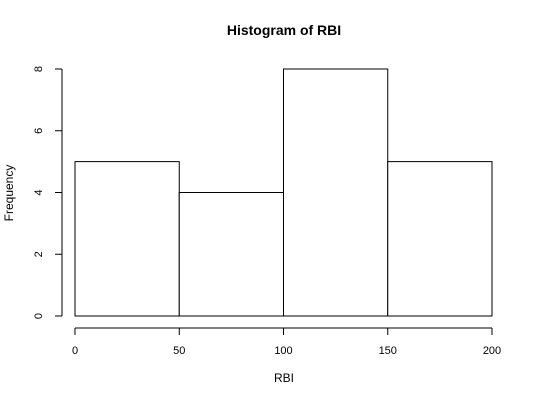 This screenshot has width=540, height=400. I want to click on x-tick-label-3: 150, so click(388, 351).